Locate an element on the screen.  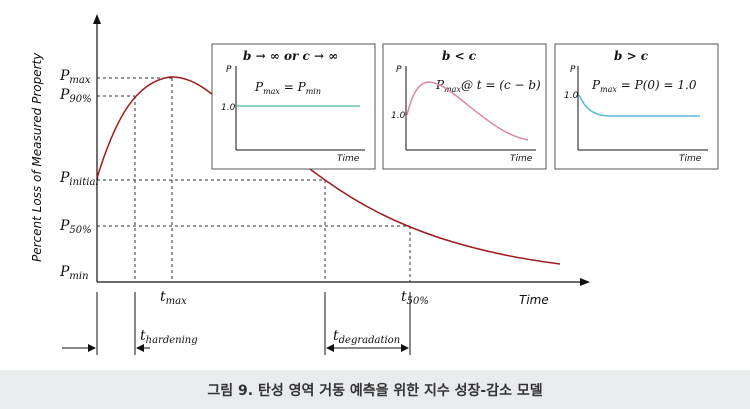
figure-caption: 그림 9. 탄성 영역 거동 예측을 위한 지수 성장-감소 모델 is located at coordinates (375, 390).